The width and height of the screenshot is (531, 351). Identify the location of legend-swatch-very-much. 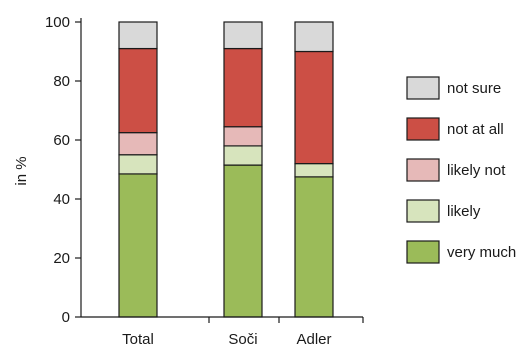
(423, 252).